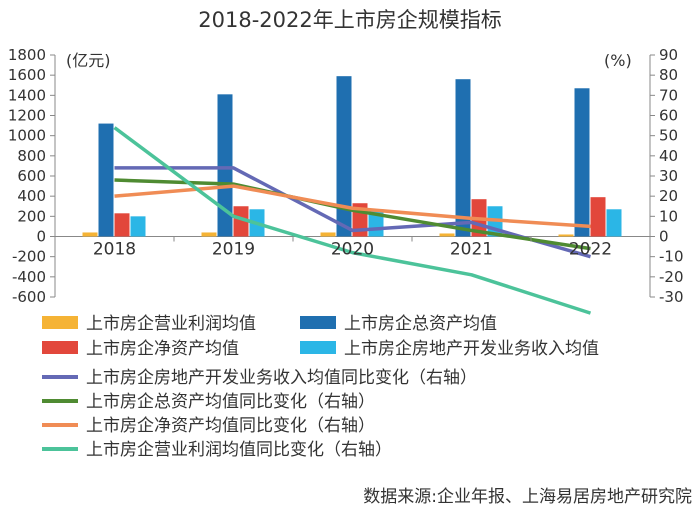 This screenshot has width=700, height=515. I want to click on legend-label: 上市房企总资产均值同比变化（右轴）, so click(230, 402).